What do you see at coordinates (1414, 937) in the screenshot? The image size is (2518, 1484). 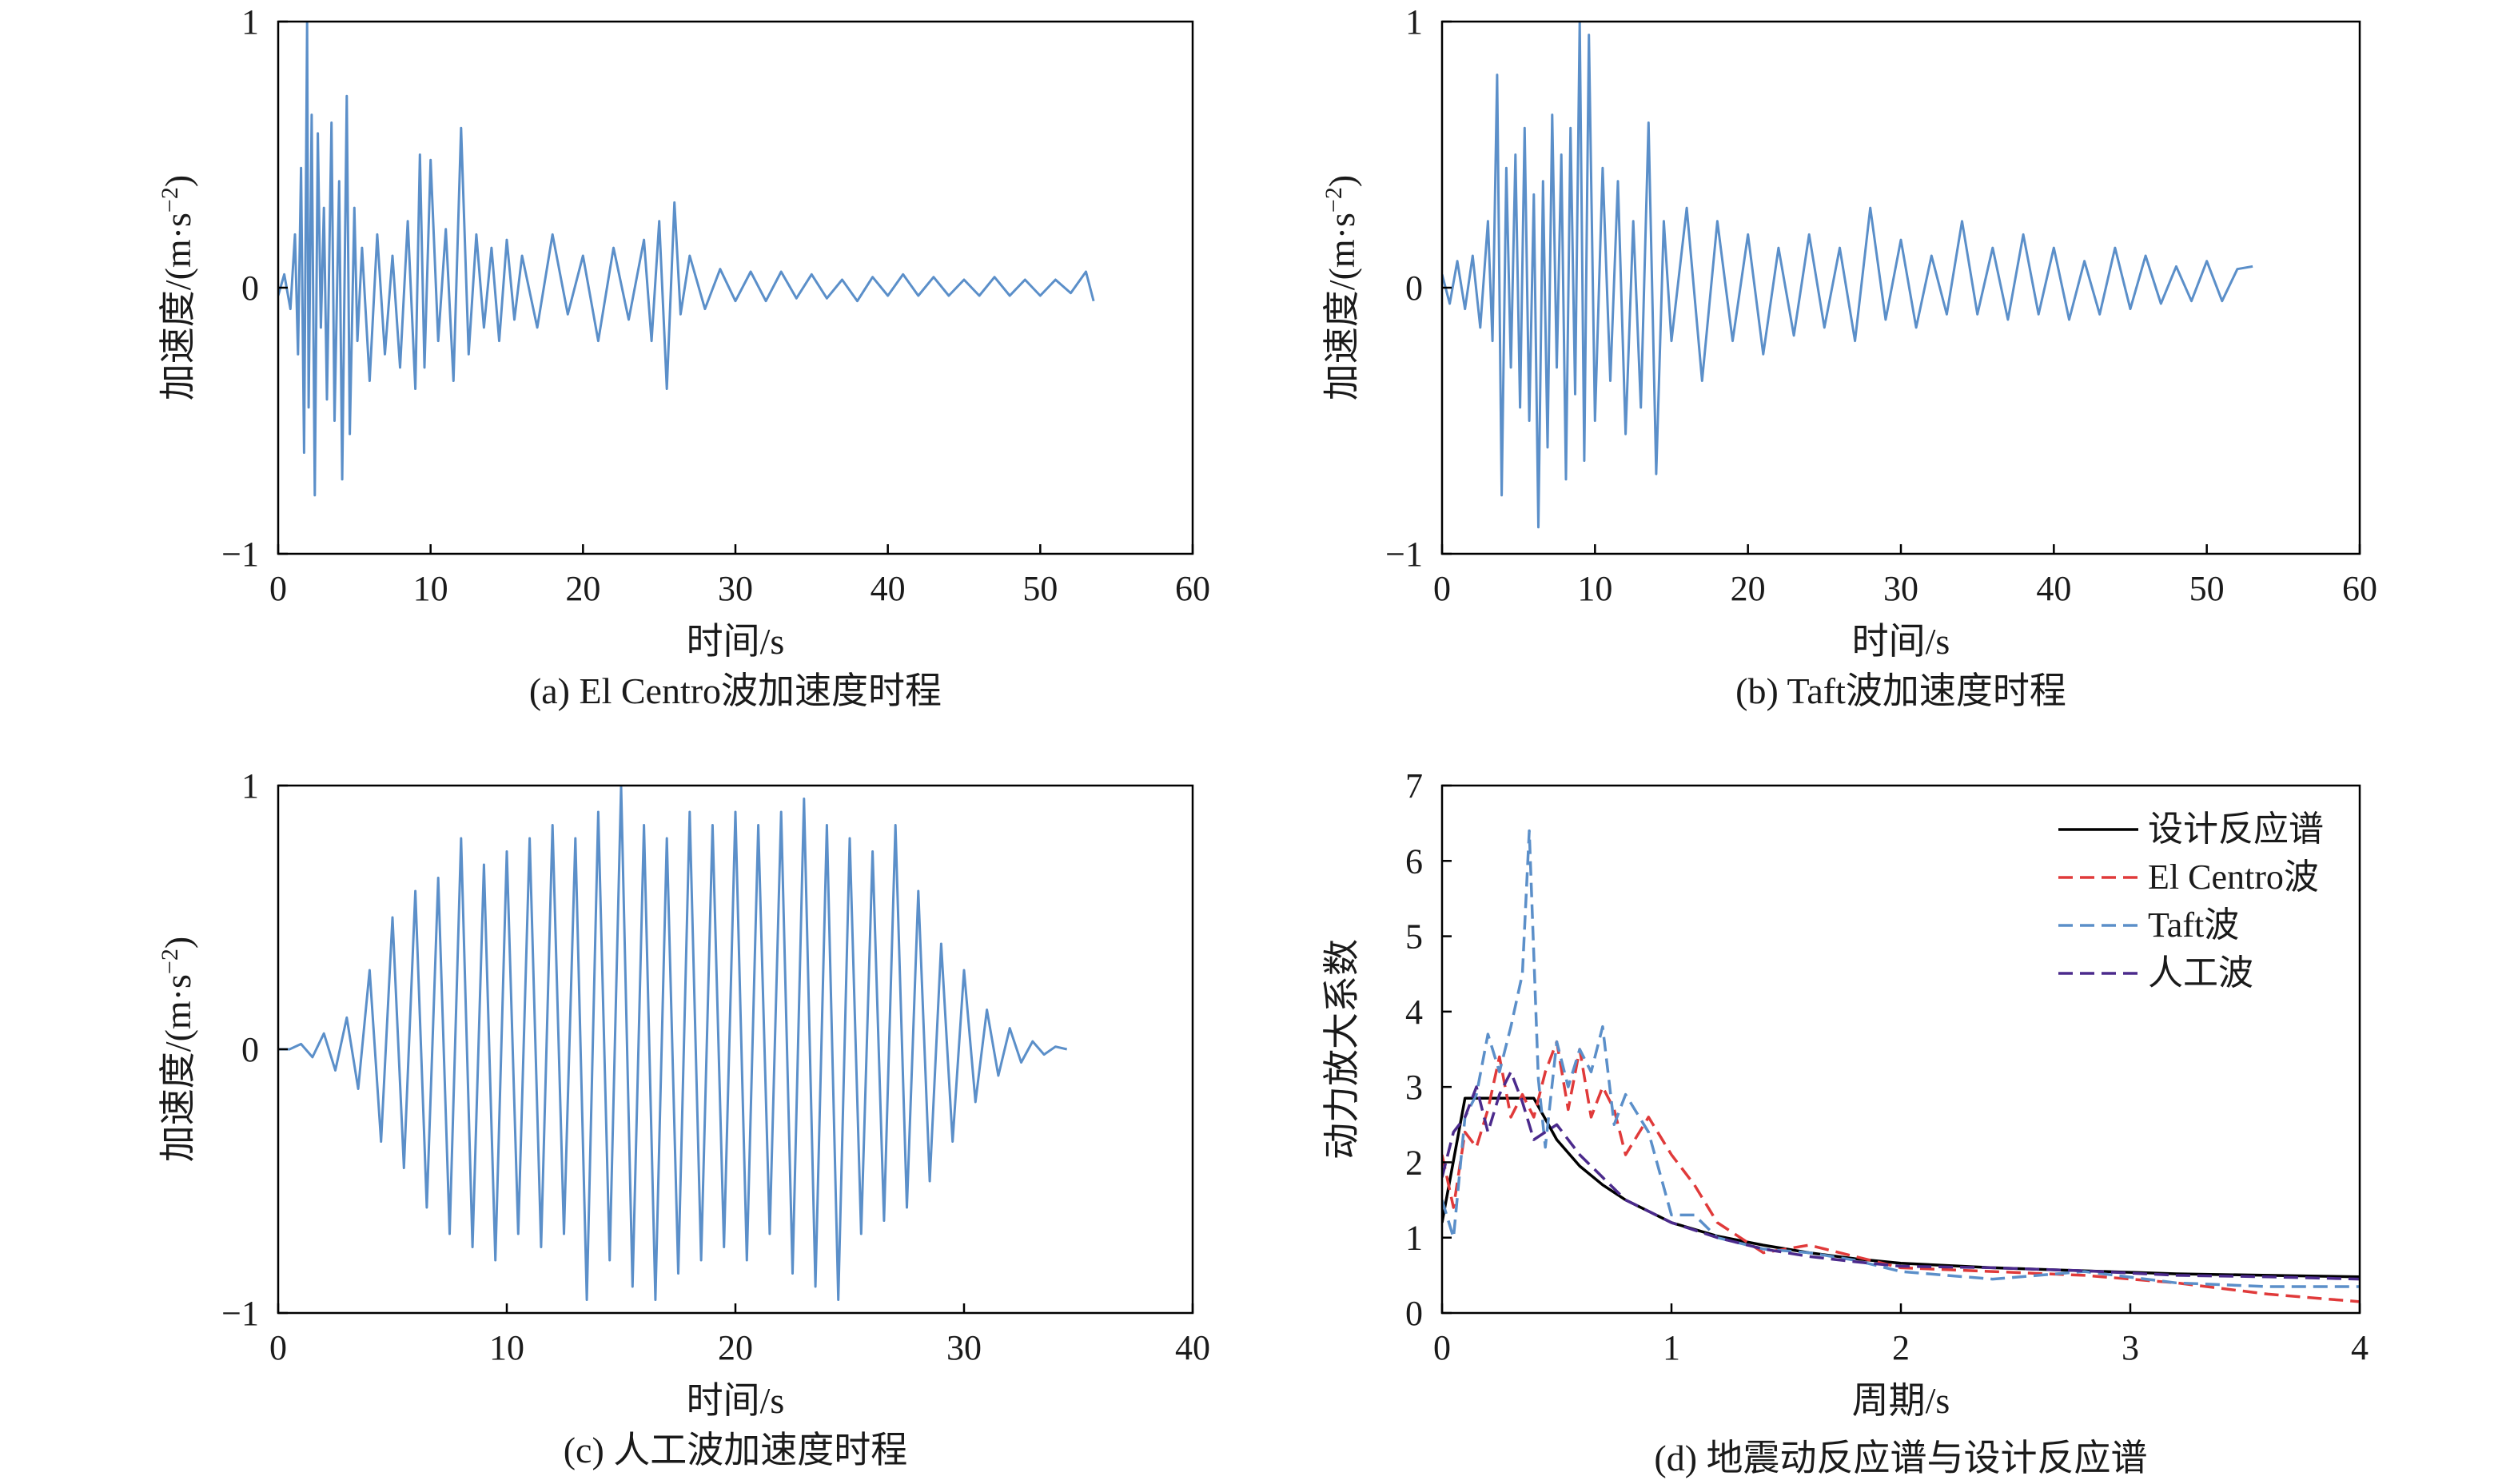 I see `y-tick-label-d: 5` at bounding box center [1414, 937].